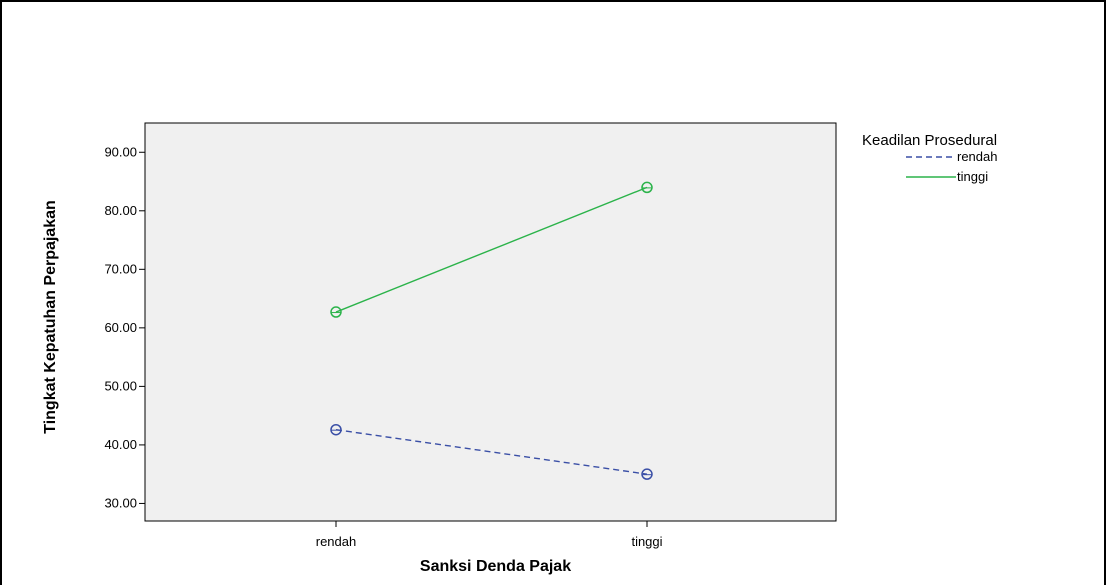  Describe the element at coordinates (495, 566) in the screenshot. I see `x-axis-label: Sanksi Denda Pajak` at that location.